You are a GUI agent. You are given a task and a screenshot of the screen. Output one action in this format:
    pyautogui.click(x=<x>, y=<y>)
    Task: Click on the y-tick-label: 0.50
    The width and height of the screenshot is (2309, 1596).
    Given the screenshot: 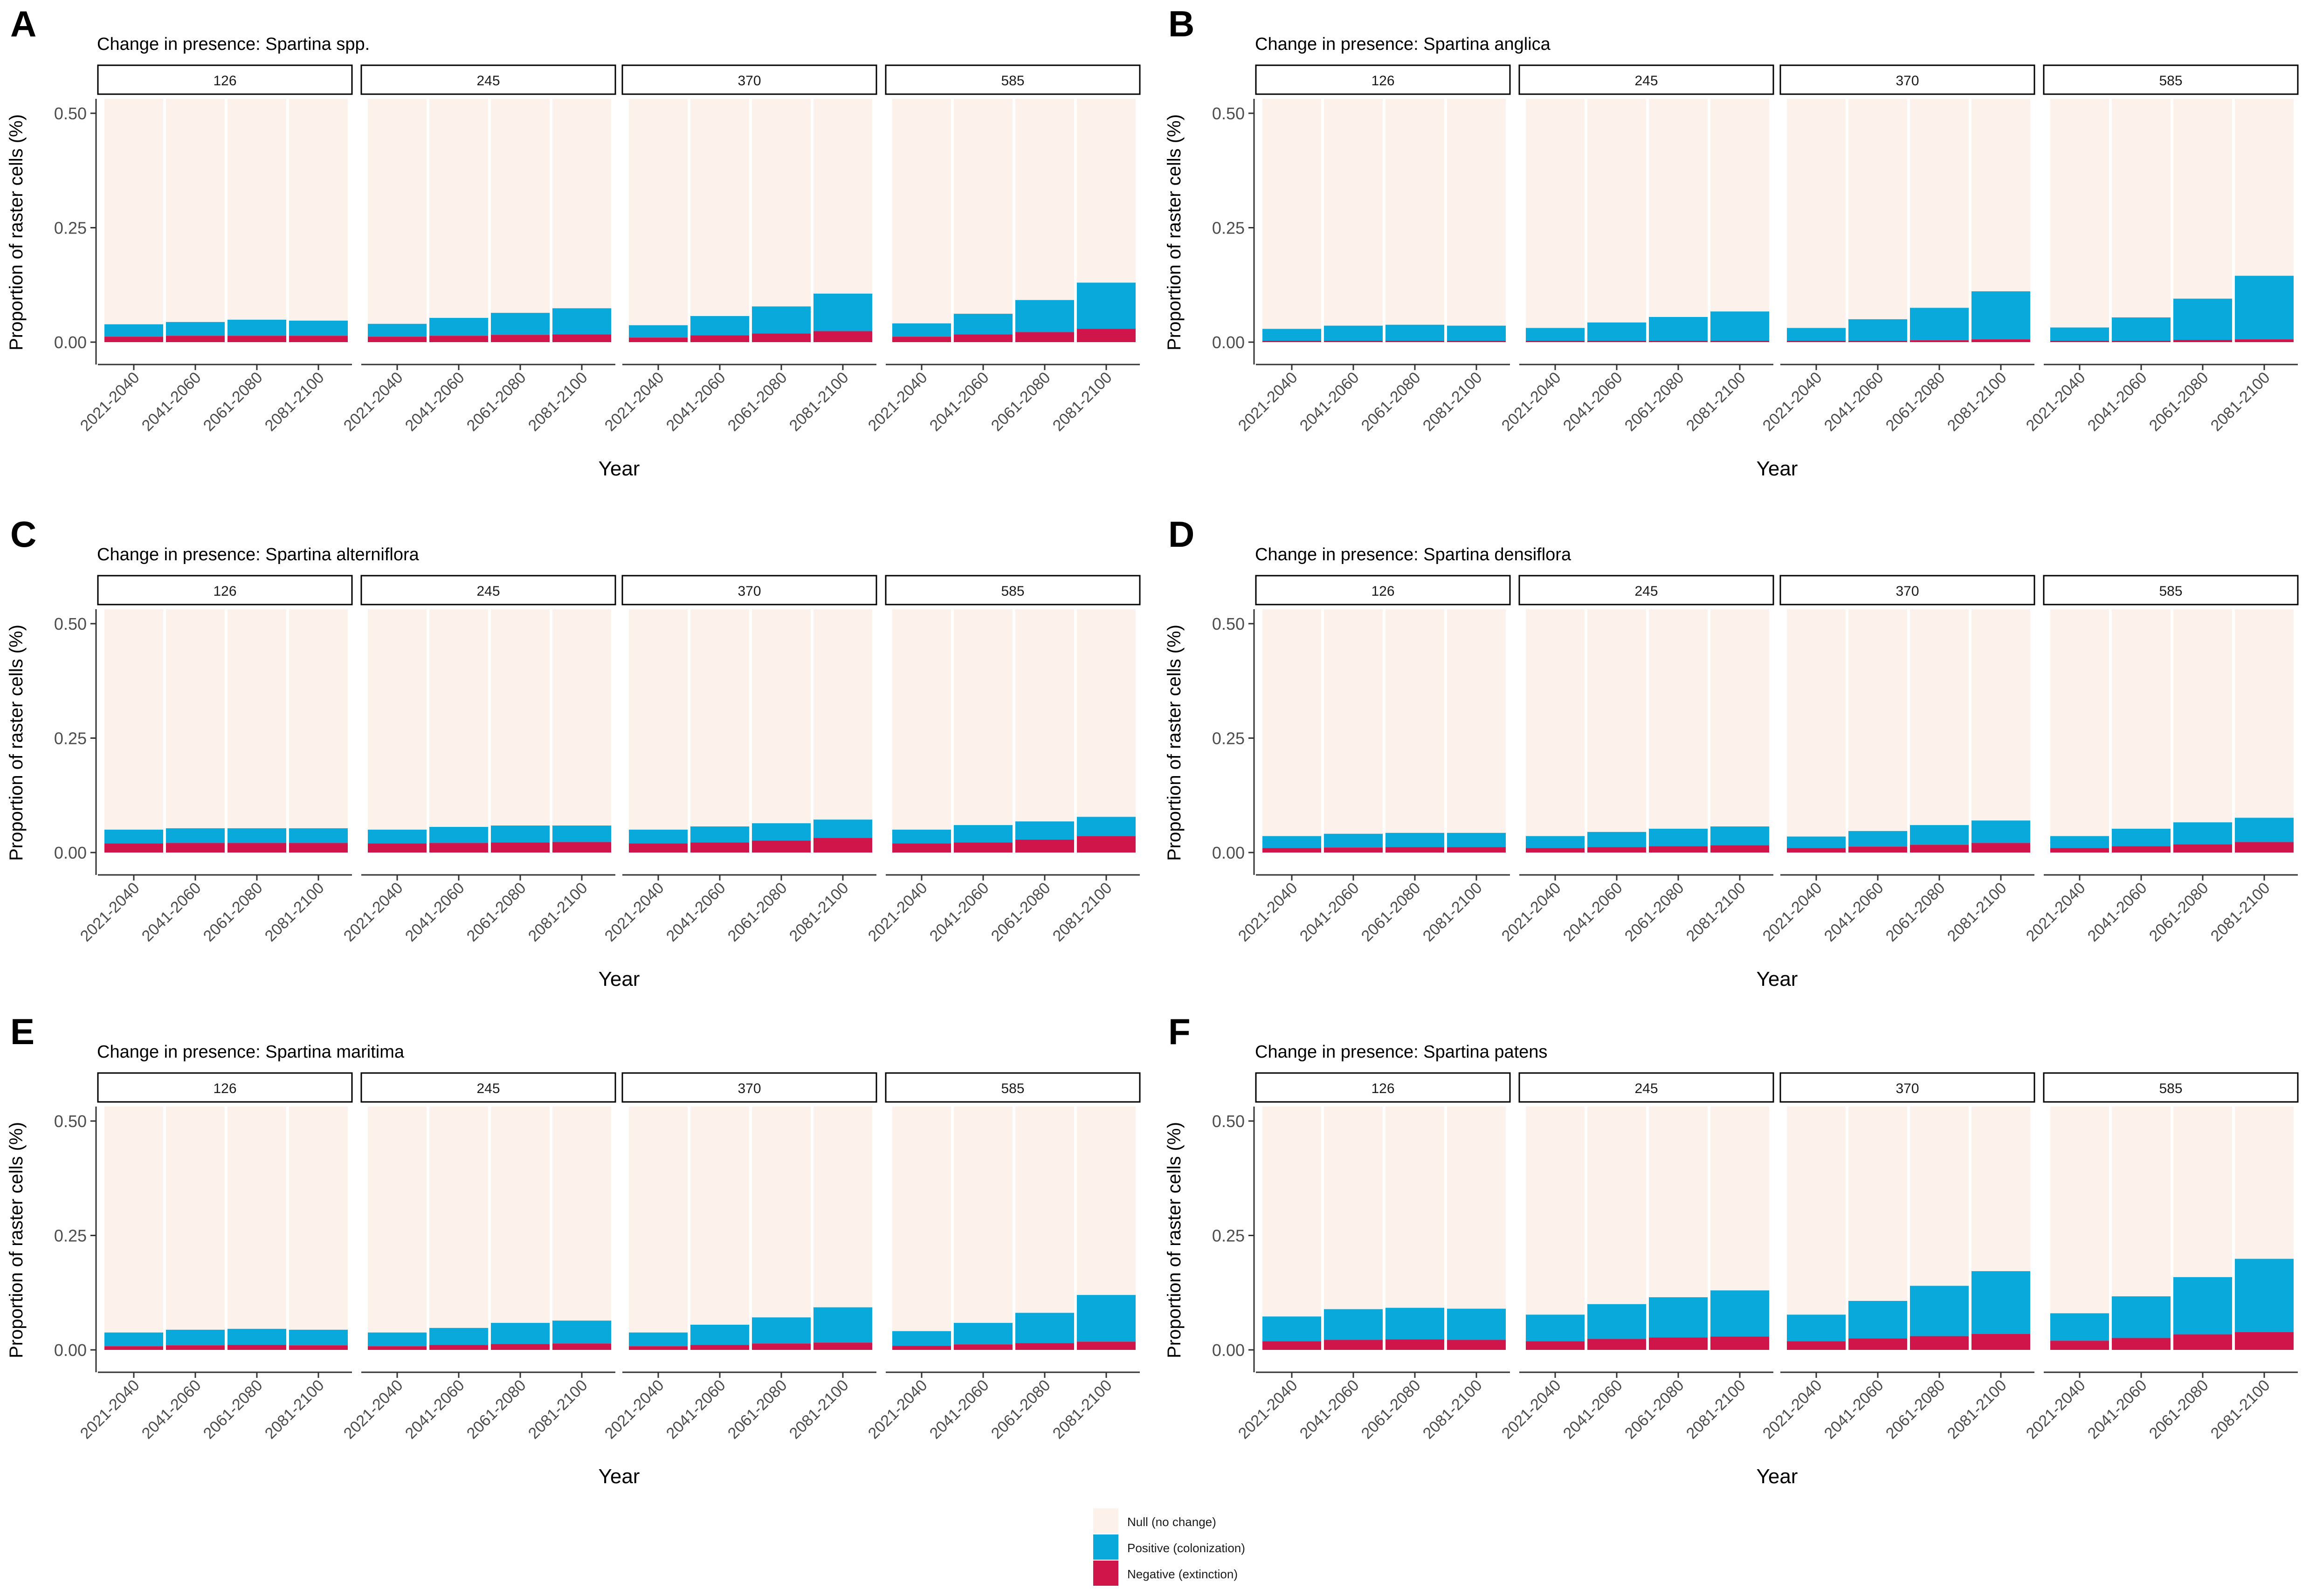 What is the action you would take?
    pyautogui.click(x=1228, y=113)
    